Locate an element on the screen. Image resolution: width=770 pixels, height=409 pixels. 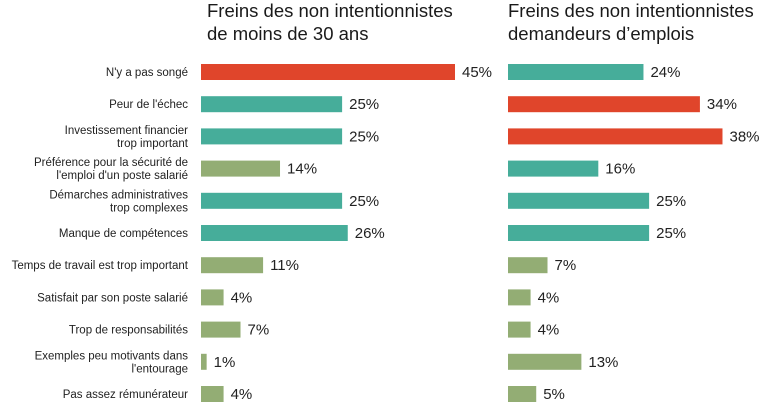
chart-title-line: de moins de 30 ans is located at coordinates (287, 33).